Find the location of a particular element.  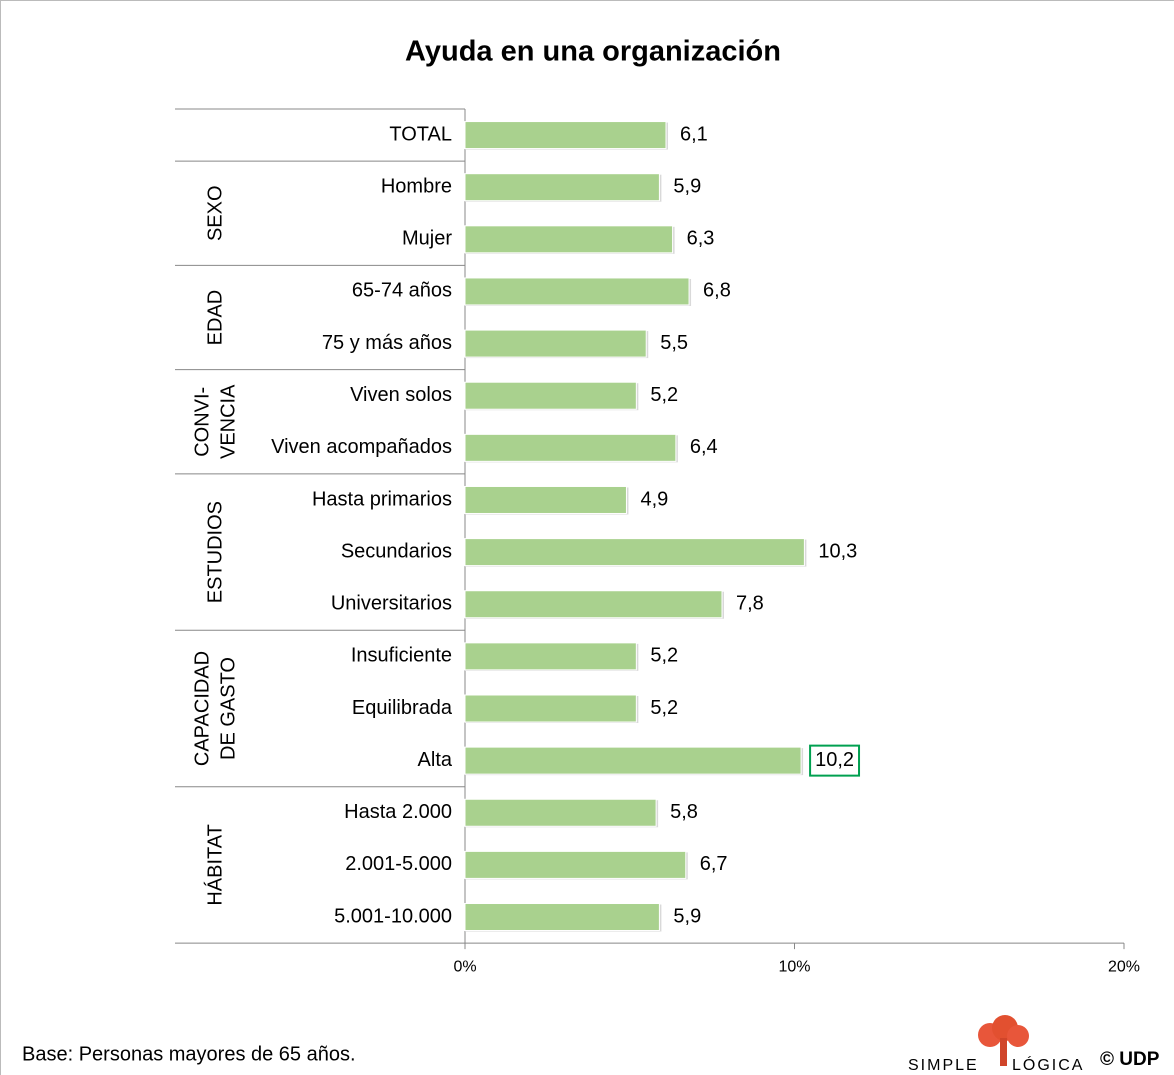

value-label: 10,2 is located at coordinates (834, 760).